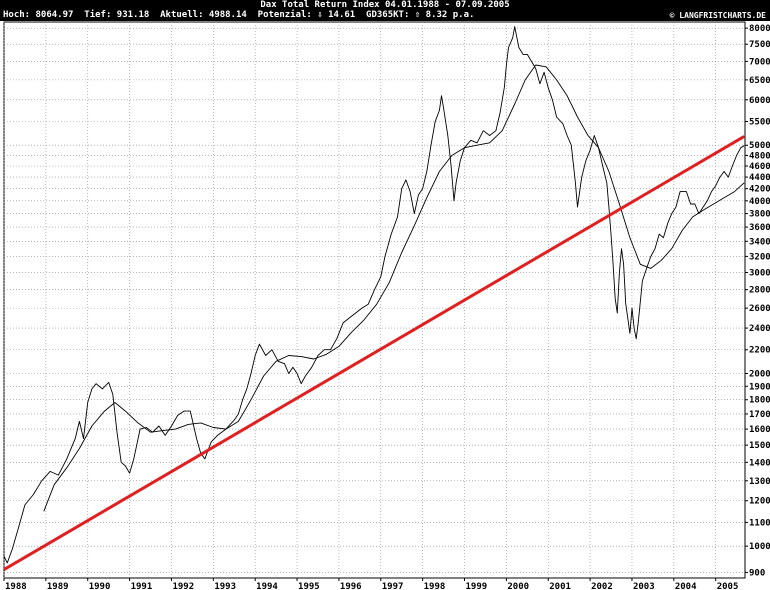 Image resolution: width=770 pixels, height=590 pixels. Describe the element at coordinates (759, 29) in the screenshot. I see `y-tick-label: 8000` at that location.